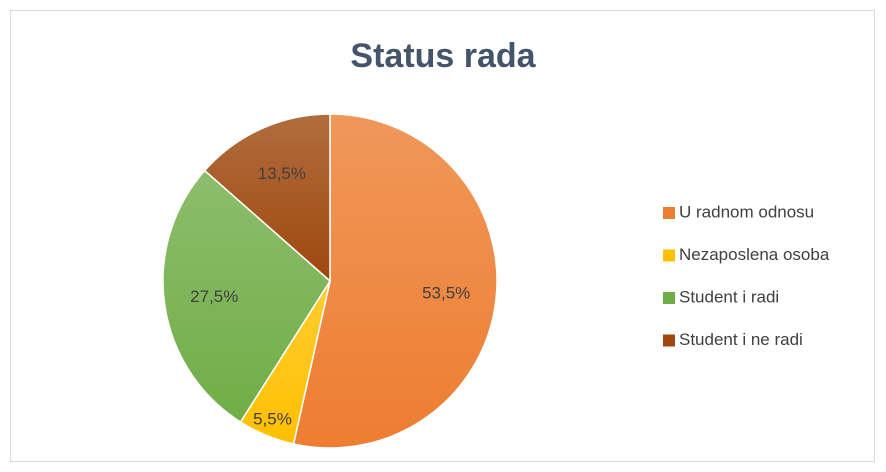  I want to click on data-label: 13,5%, so click(282, 173).